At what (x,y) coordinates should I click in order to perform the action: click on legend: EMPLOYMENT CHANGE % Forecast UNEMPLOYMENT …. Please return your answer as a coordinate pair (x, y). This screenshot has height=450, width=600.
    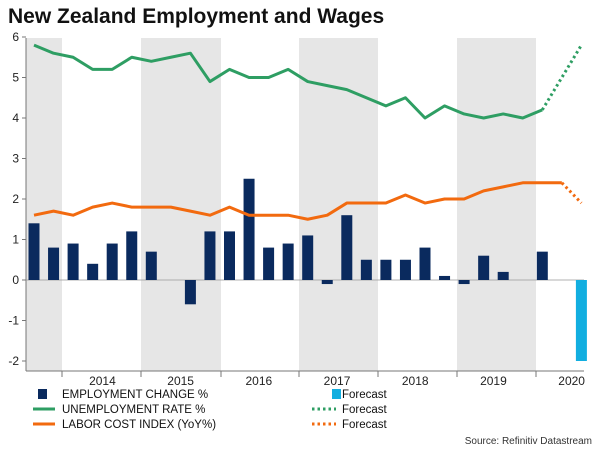
    Looking at the image, I should click on (210, 410).